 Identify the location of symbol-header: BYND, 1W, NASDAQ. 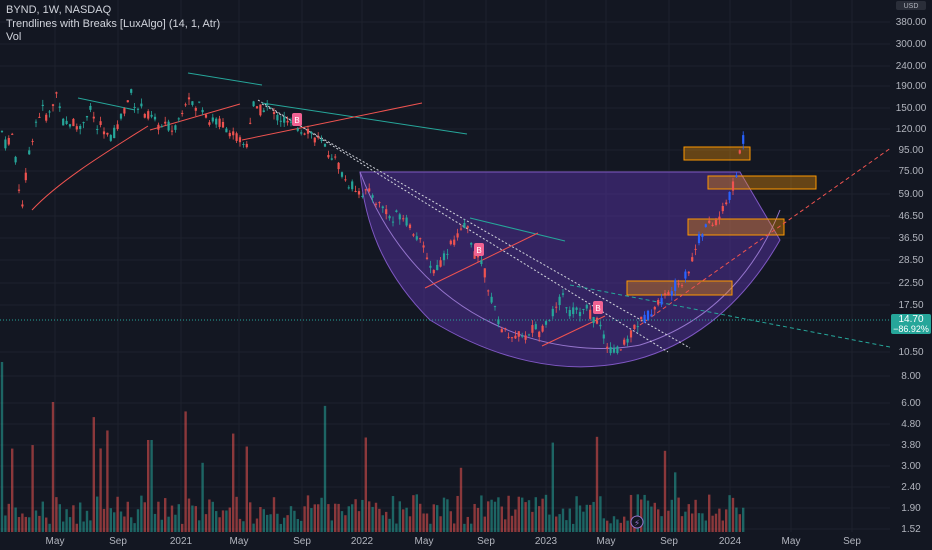
(59, 10).